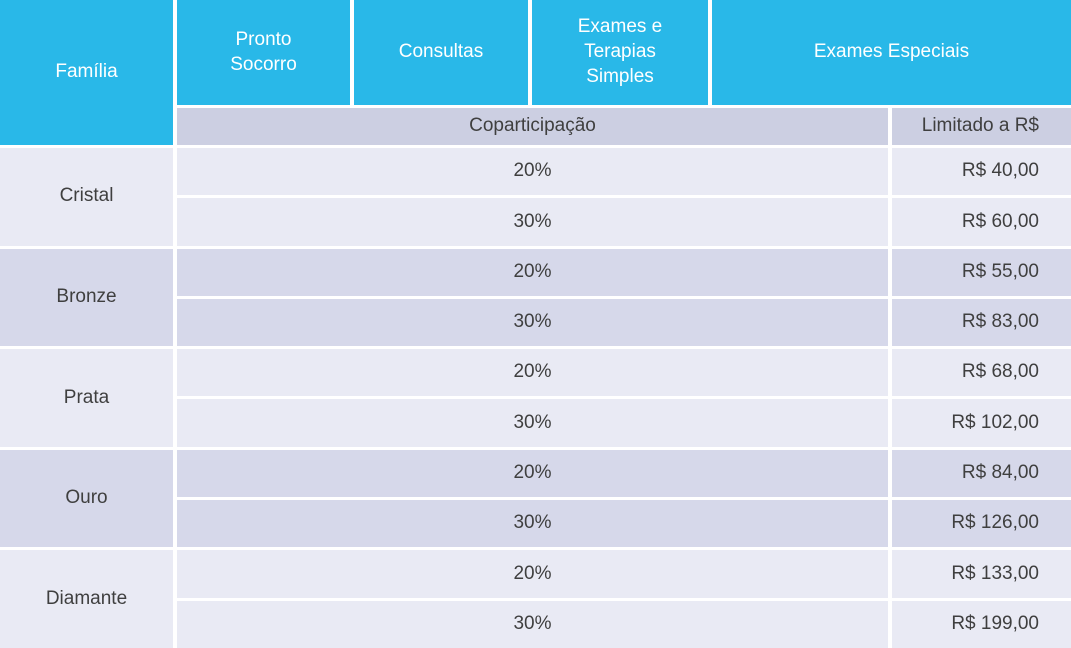 This screenshot has height=648, width=1071. I want to click on column-header-exames-terapias-simples: Exames e Terapias Simples, so click(620, 52).